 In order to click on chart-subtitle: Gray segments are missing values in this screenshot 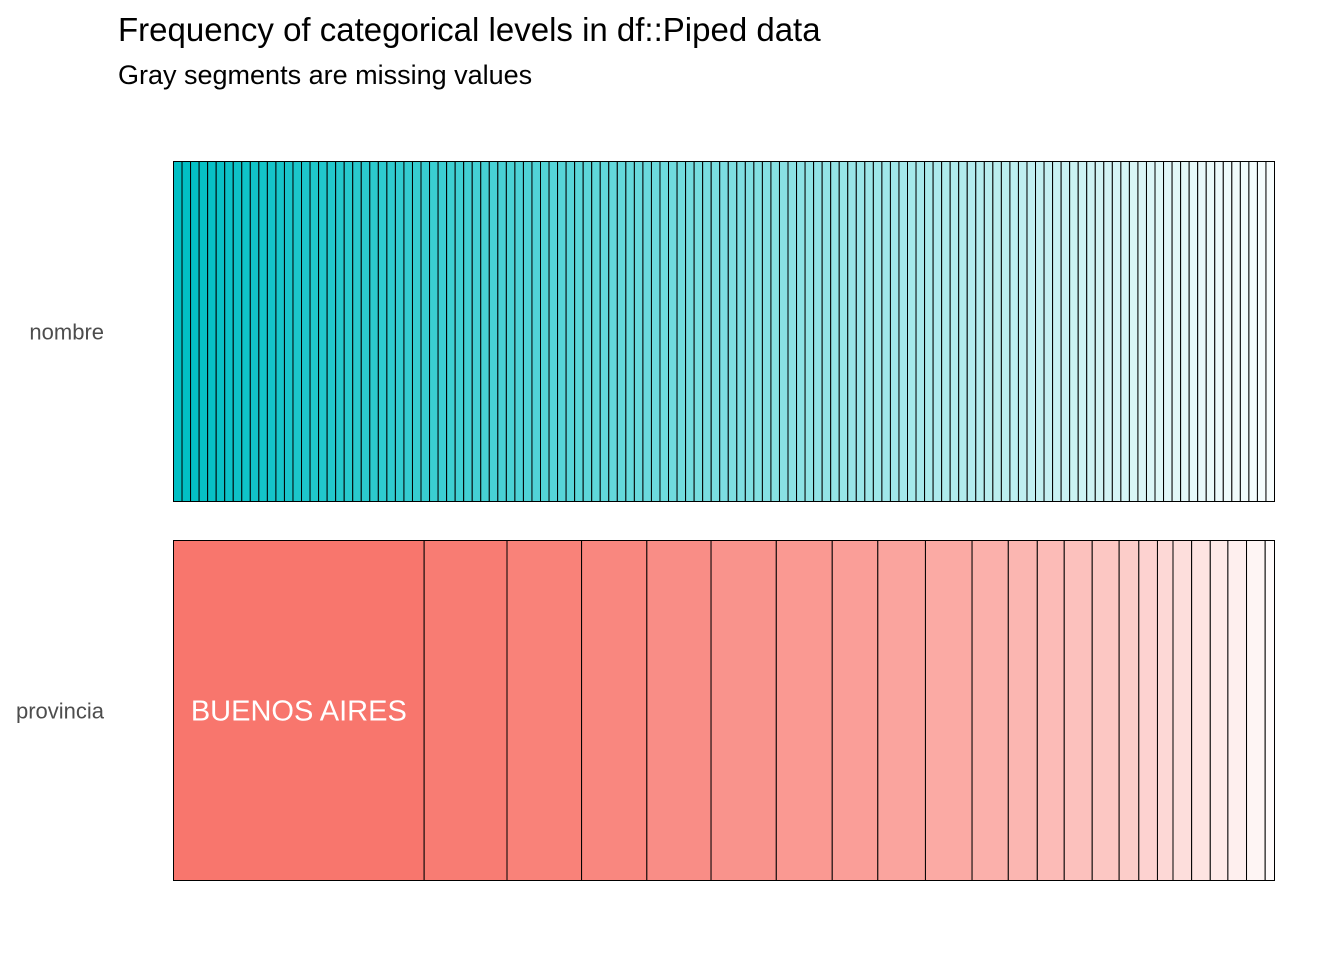, I will do `click(325, 75)`.